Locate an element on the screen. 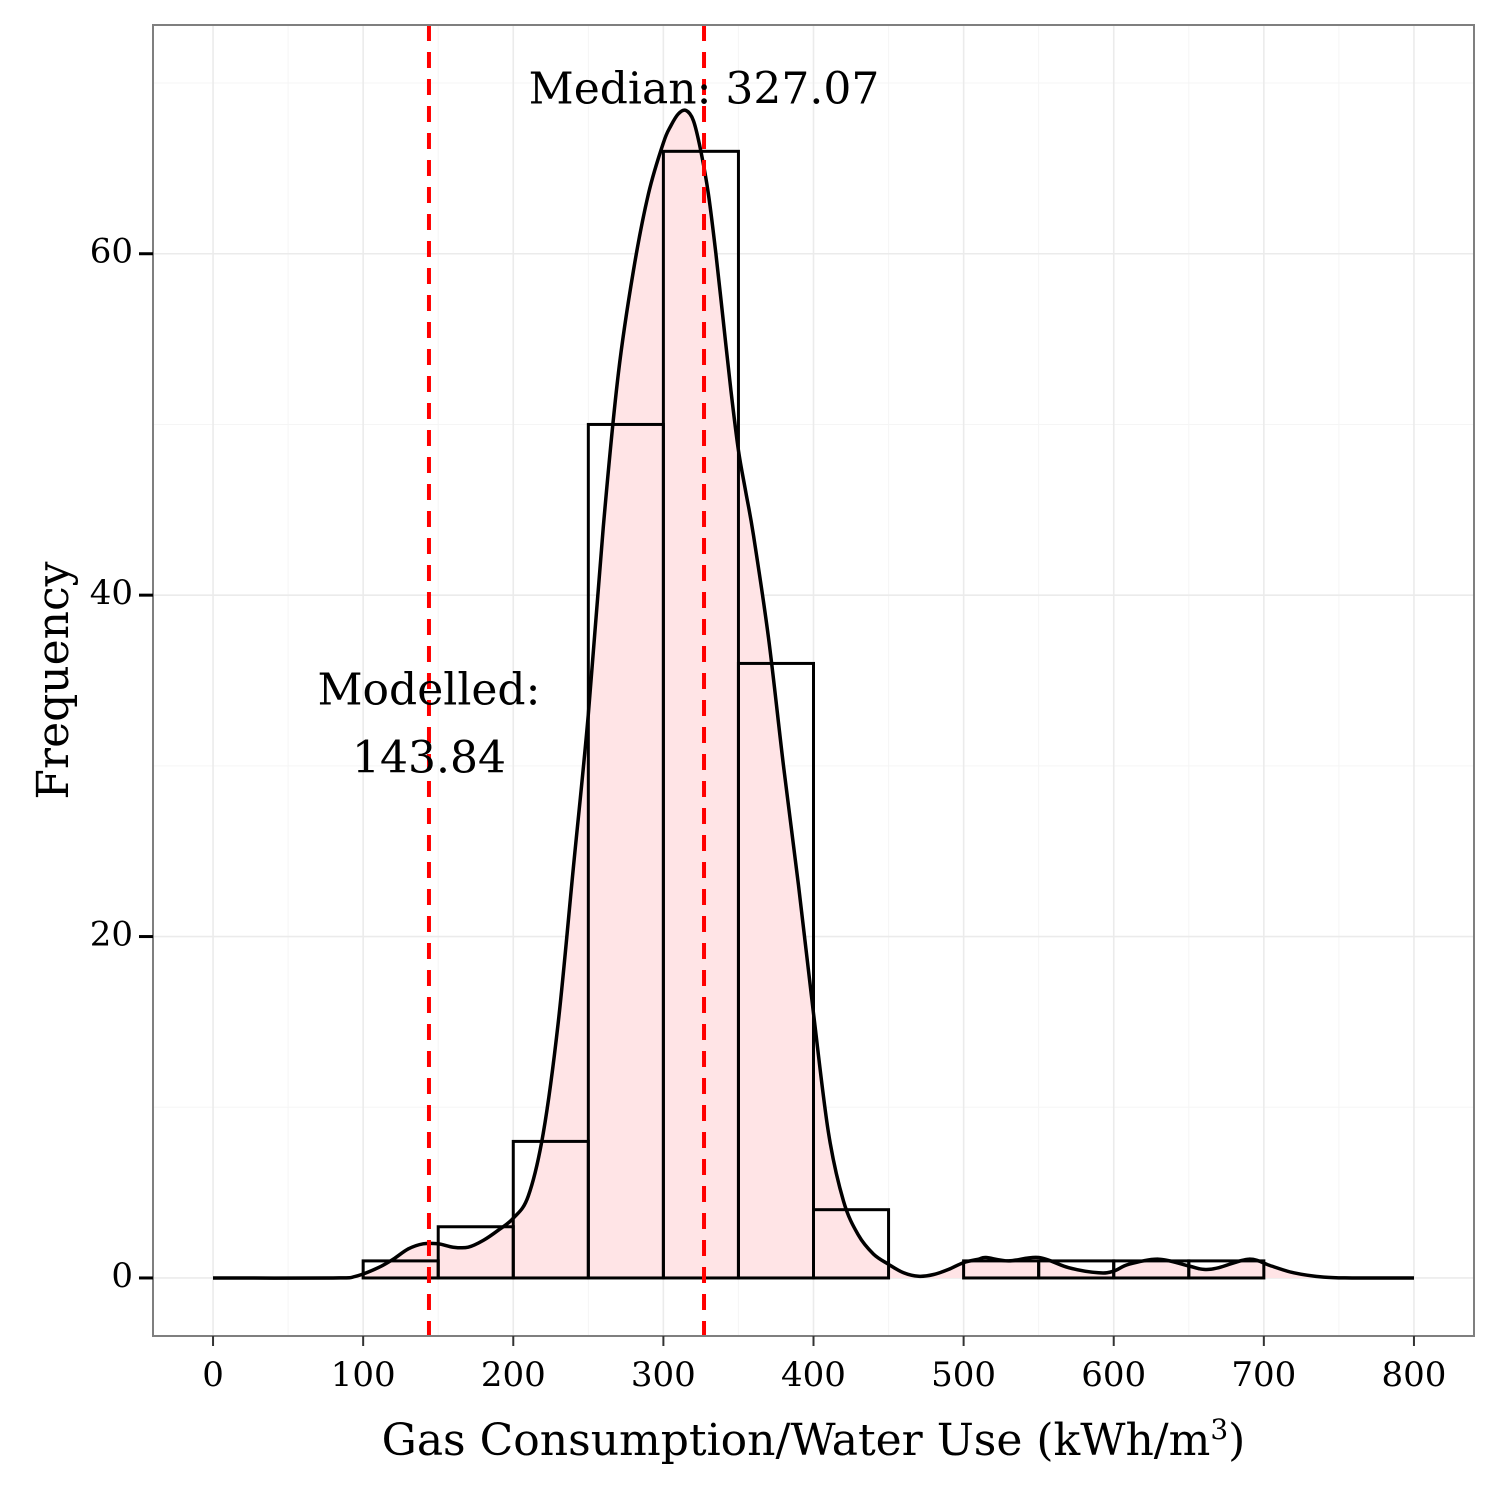 Image resolution: width=1500 pixels, height=1500 pixels. y-tick-label: 60 is located at coordinates (111, 252).